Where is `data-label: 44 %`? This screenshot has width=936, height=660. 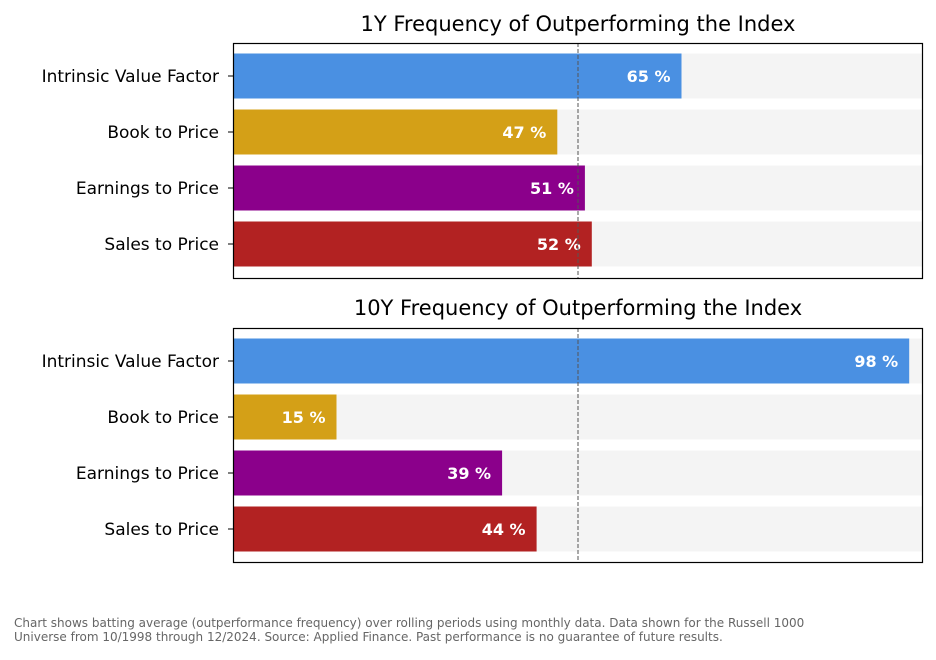
data-label: 44 % is located at coordinates (504, 529).